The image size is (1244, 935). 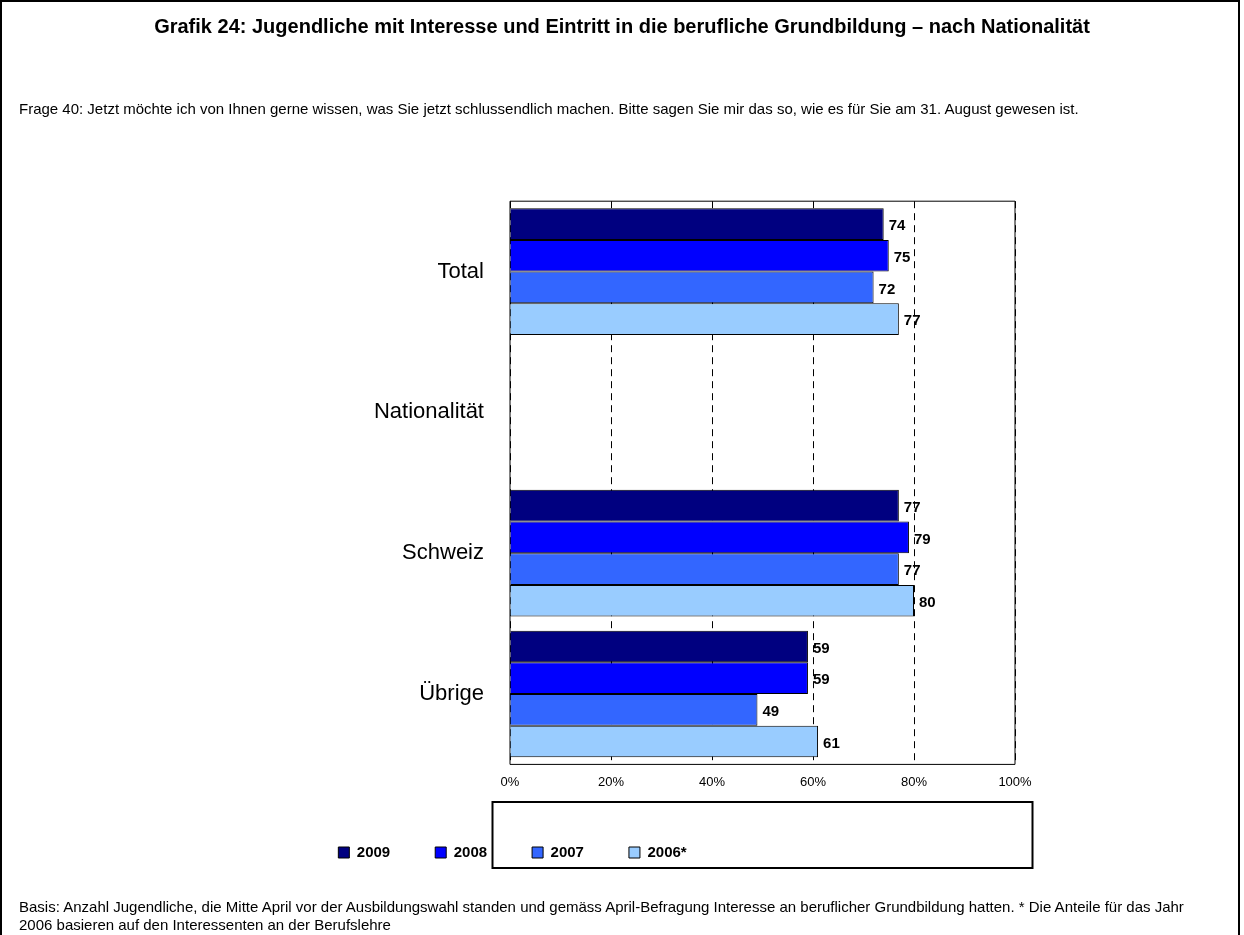 I want to click on x-tick-label: 100%, so click(x=1015, y=781).